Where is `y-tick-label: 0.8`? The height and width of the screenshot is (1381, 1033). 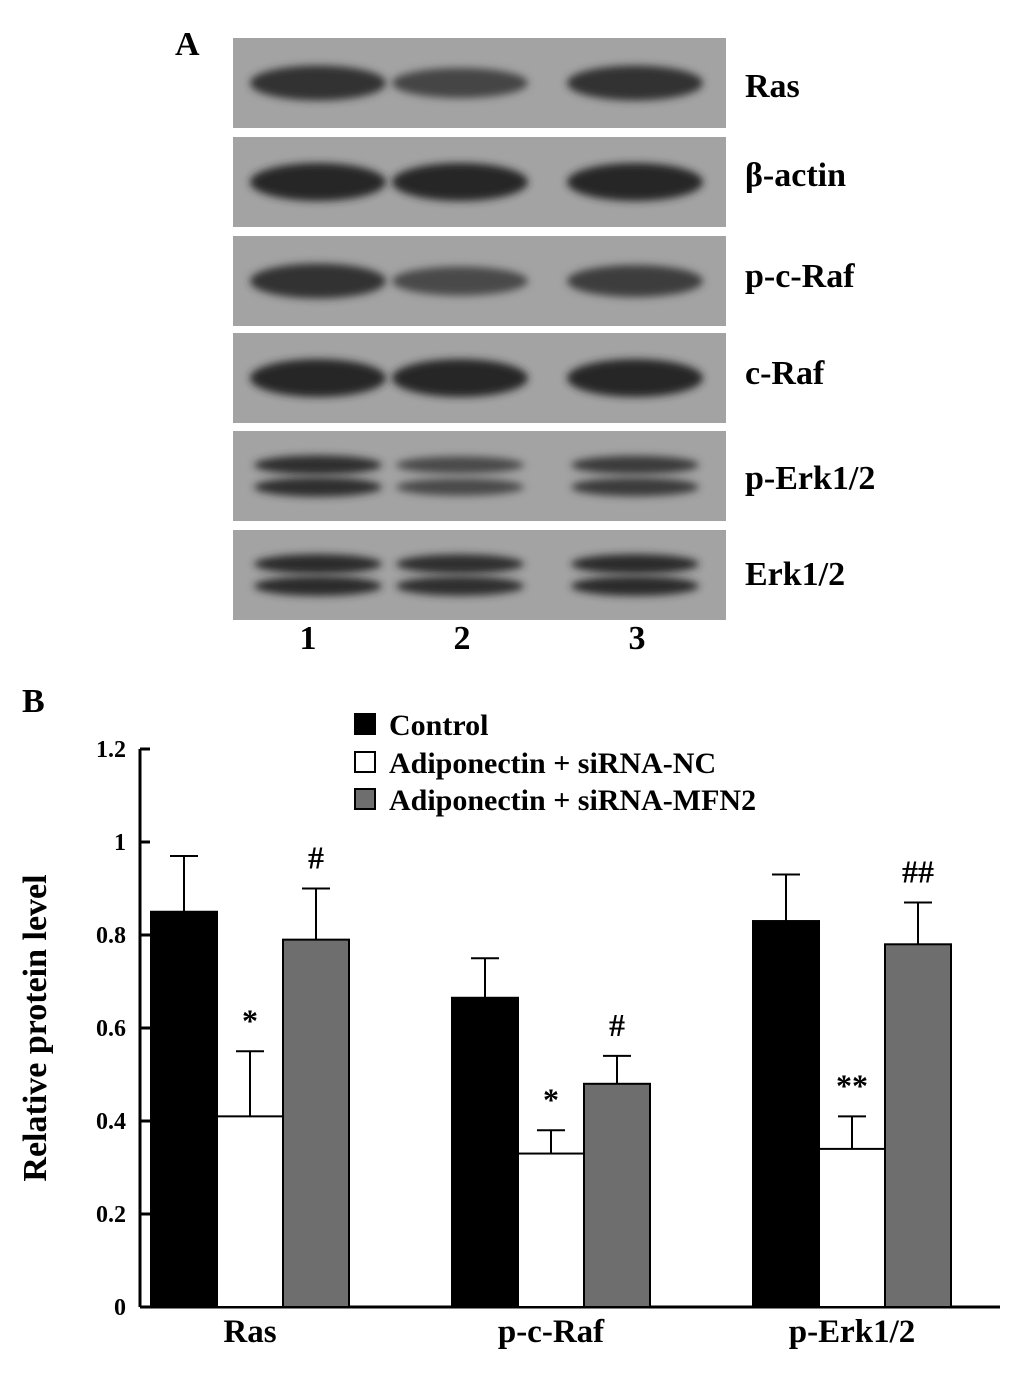
y-tick-label: 0.8 is located at coordinates (111, 936).